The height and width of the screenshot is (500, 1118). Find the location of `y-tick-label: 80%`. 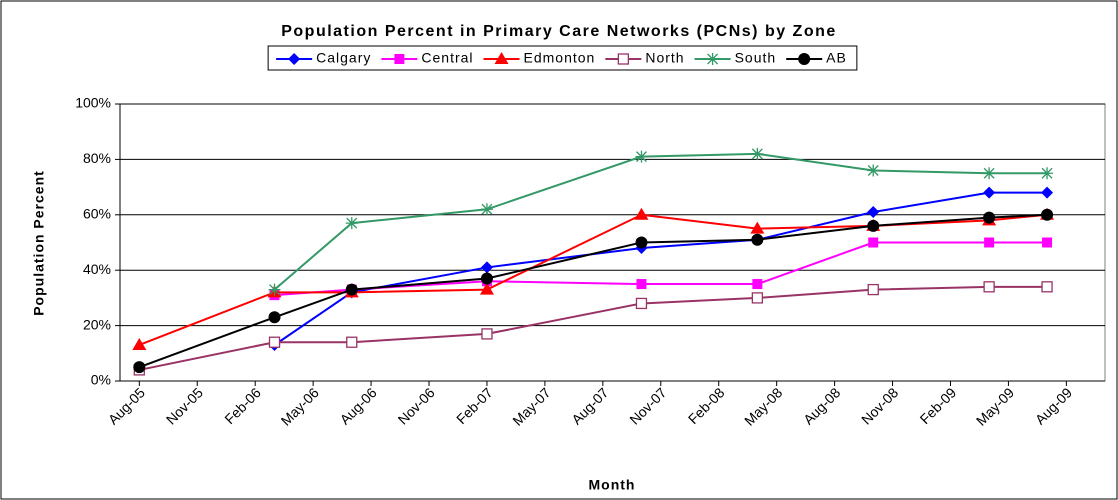

y-tick-label: 80% is located at coordinates (97, 158).